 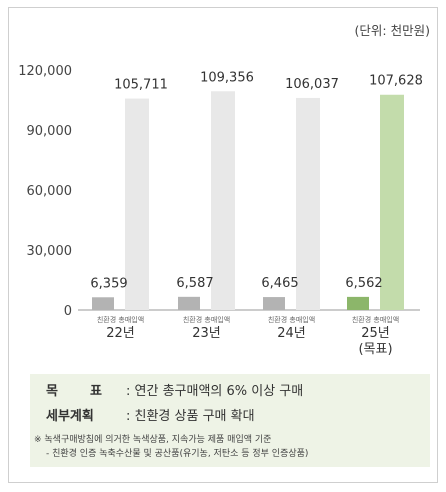 I want to click on unit-label: (단위: 천만원), so click(x=392, y=30).